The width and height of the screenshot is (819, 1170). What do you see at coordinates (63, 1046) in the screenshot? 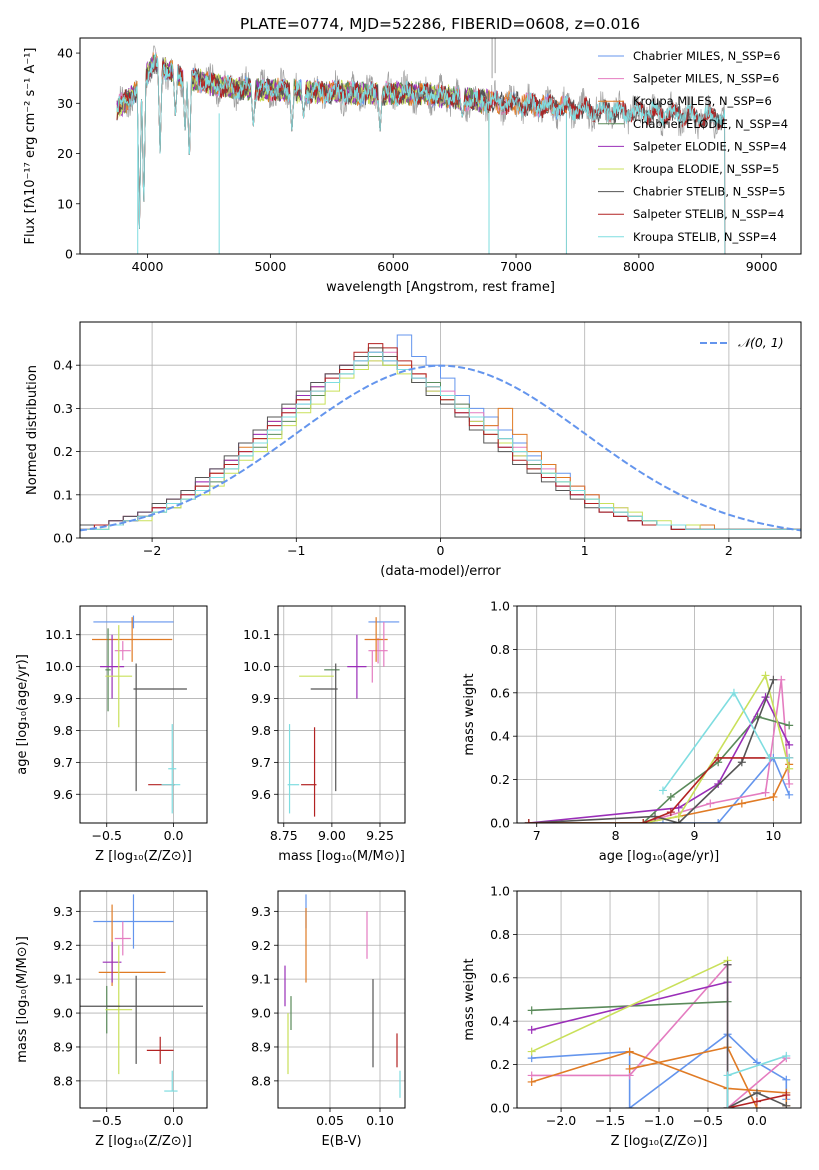
I see `y-tick-label: 8.9` at bounding box center [63, 1046].